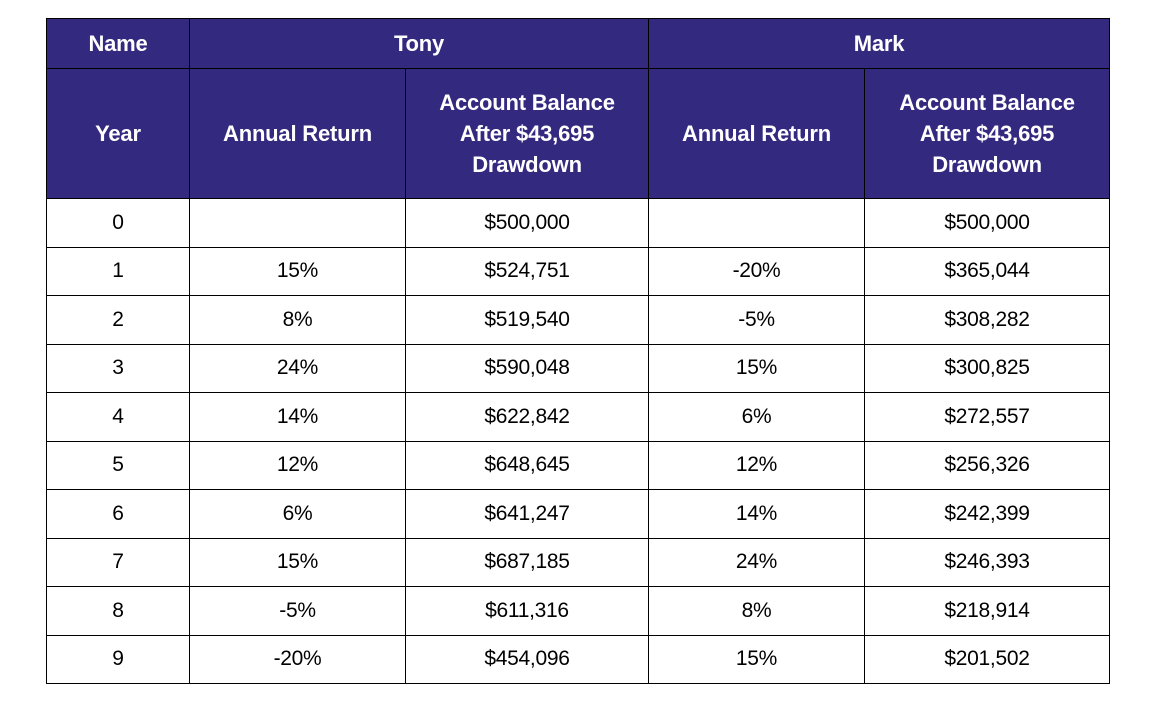 Image resolution: width=1155 pixels, height=715 pixels. Describe the element at coordinates (527, 271) in the screenshot. I see `tony-balance-cell: $524,751` at that location.